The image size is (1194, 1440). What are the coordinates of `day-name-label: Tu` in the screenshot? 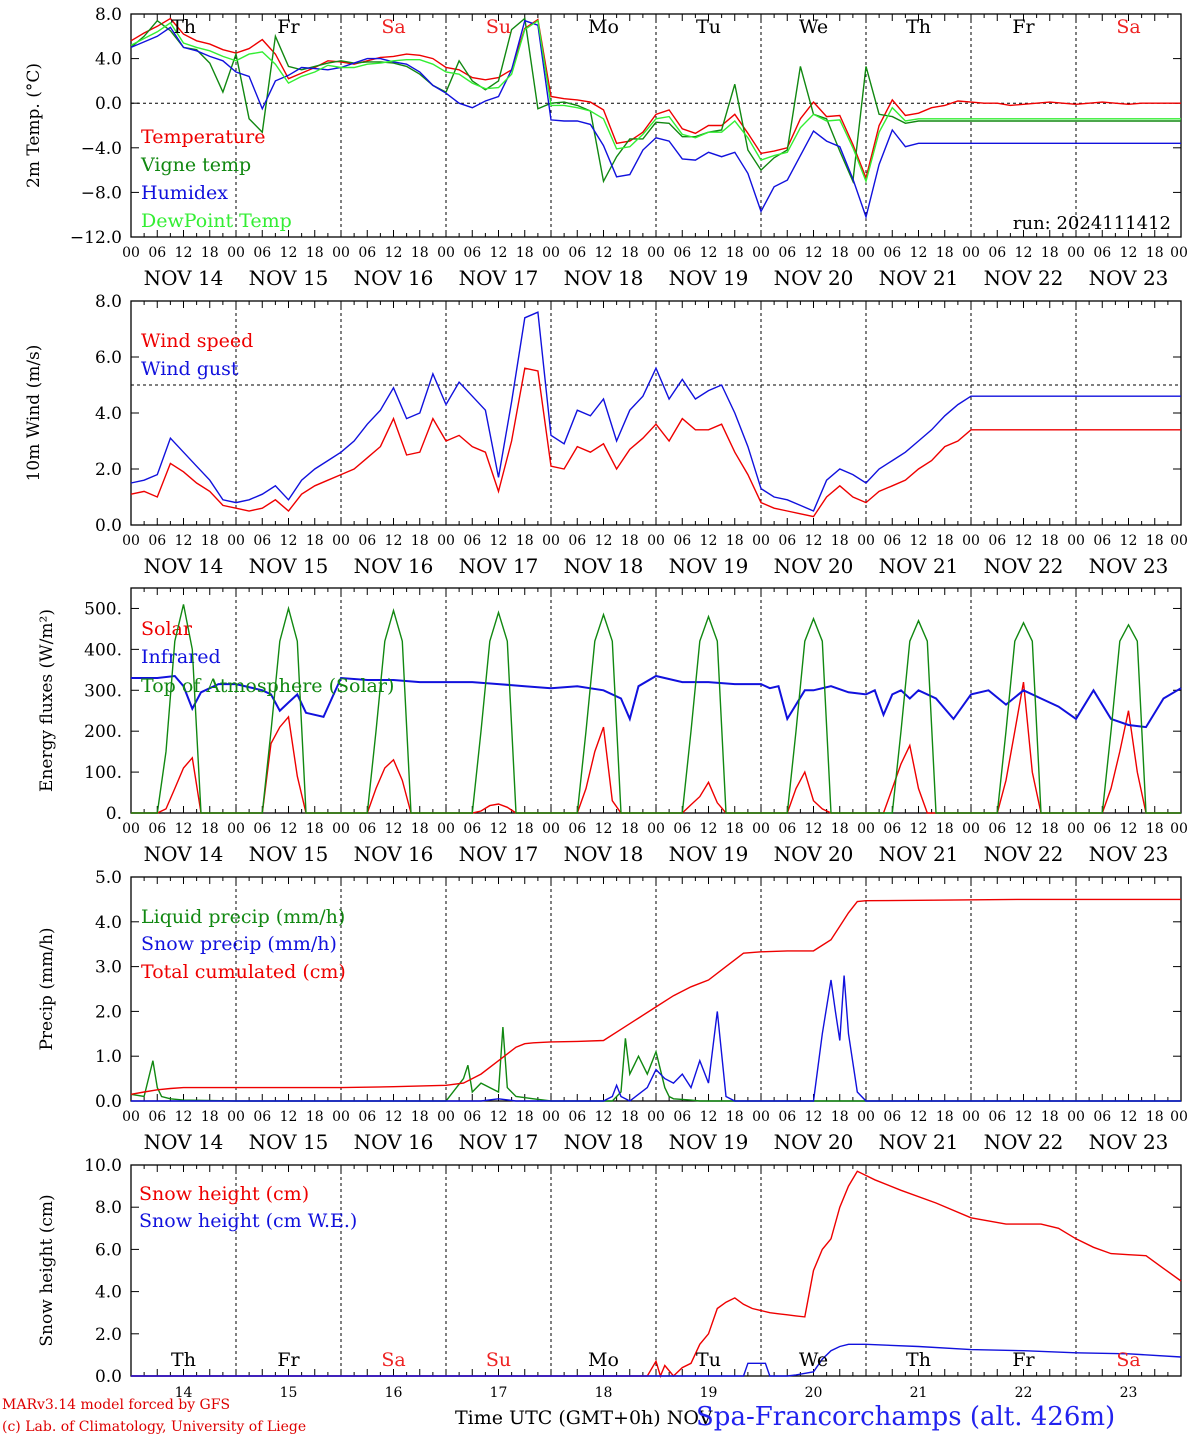 It's located at (708, 27).